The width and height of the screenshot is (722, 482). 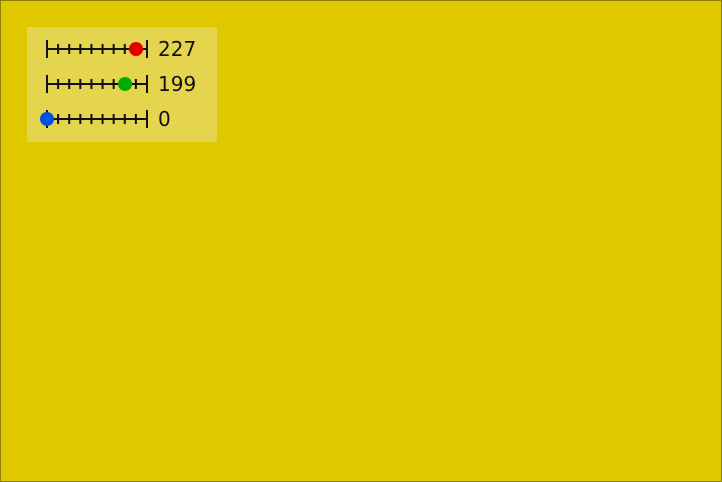 I want to click on red-slider, so click(x=92, y=49).